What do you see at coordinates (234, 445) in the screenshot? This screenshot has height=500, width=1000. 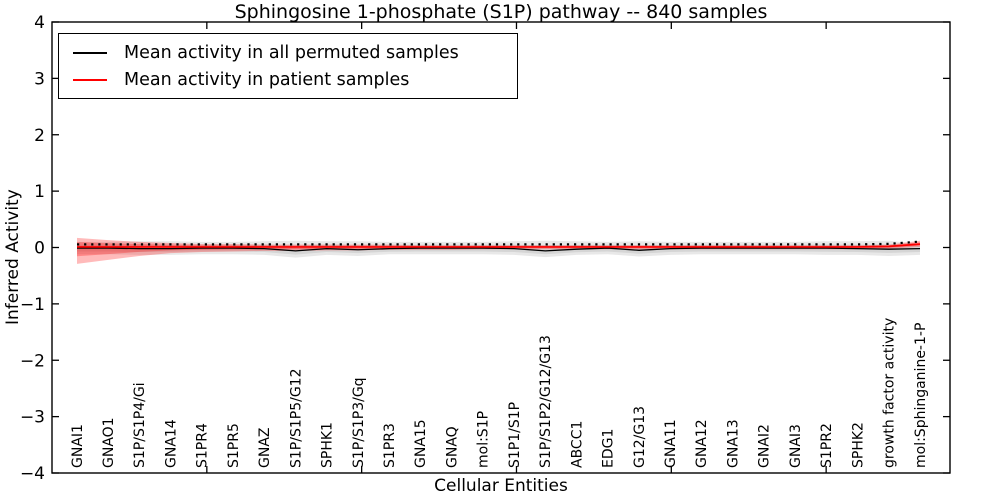 I see `x-entity-label: S1PR5` at bounding box center [234, 445].